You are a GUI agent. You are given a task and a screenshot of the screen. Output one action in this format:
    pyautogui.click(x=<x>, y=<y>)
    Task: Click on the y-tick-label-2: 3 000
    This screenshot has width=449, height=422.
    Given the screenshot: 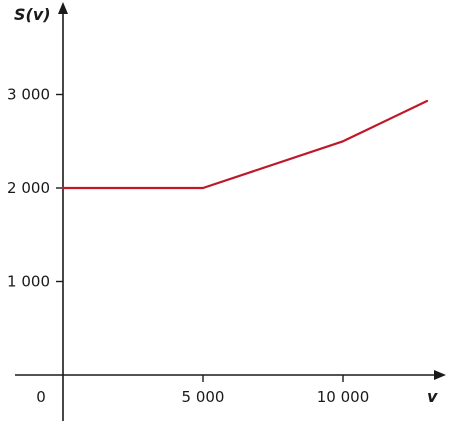 What is the action you would take?
    pyautogui.click(x=28, y=95)
    